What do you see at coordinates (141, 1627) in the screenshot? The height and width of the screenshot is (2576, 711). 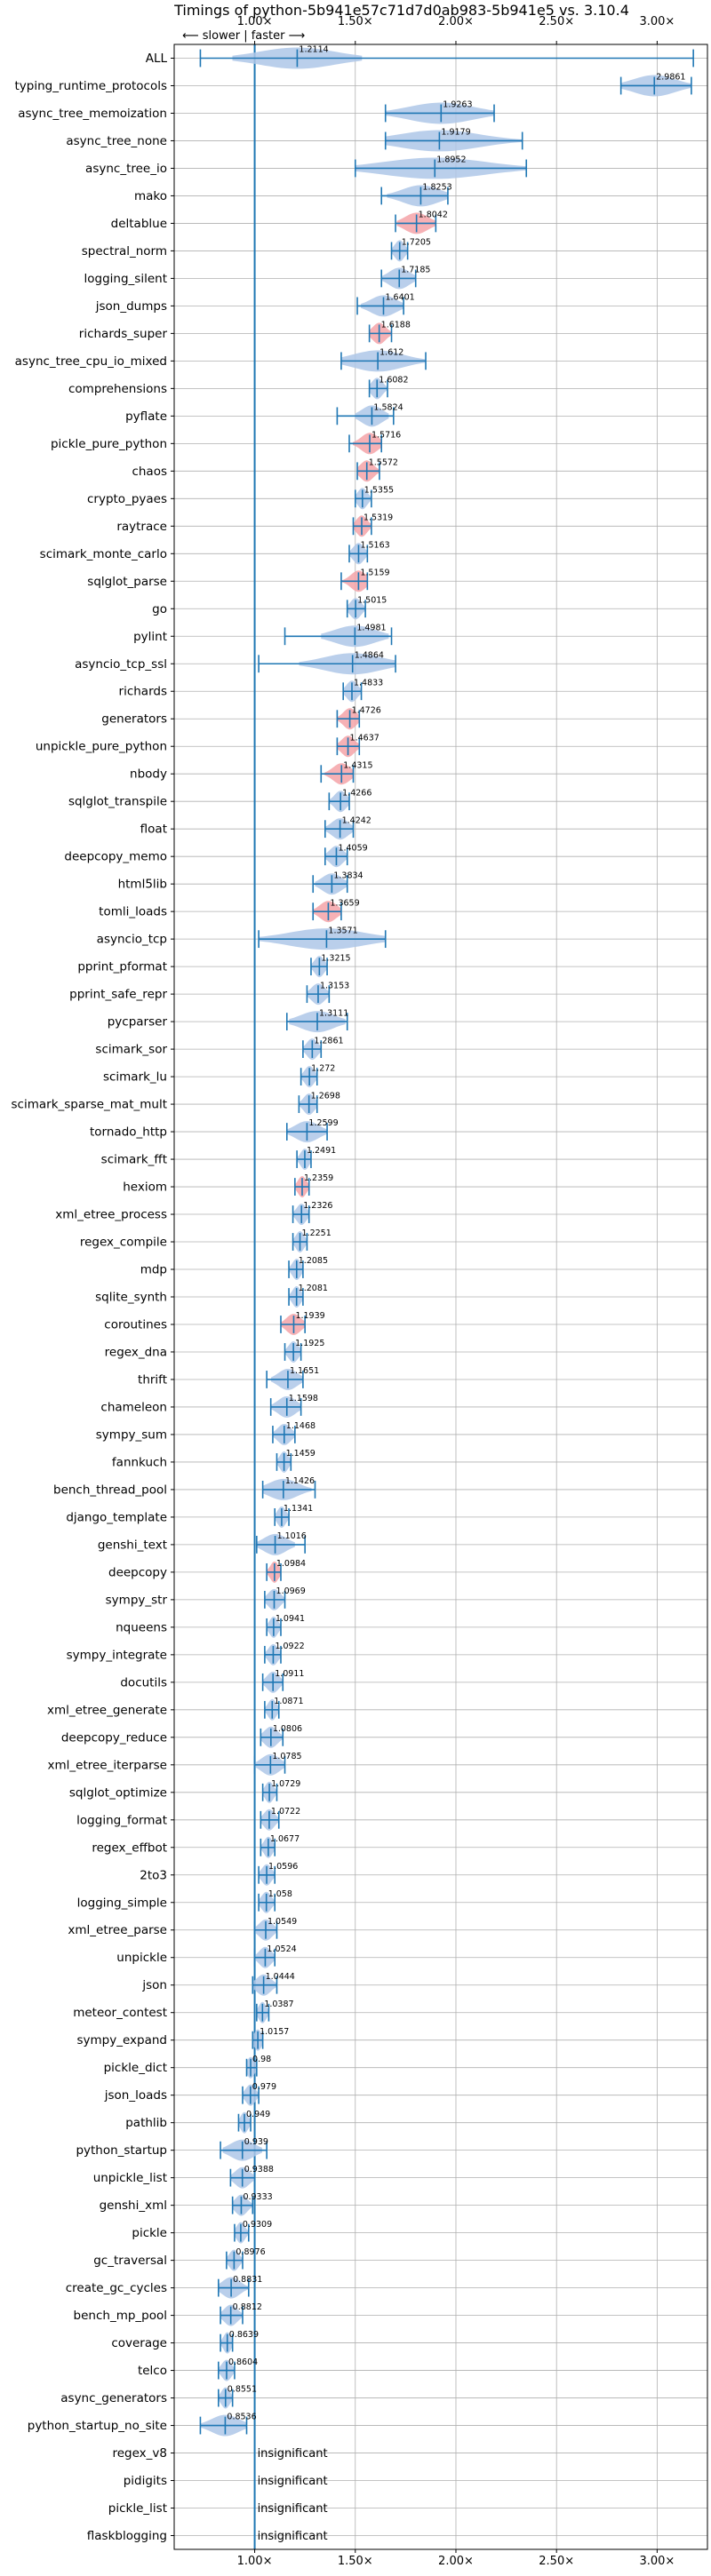 I see `benchmark-label: nqueens` at bounding box center [141, 1627].